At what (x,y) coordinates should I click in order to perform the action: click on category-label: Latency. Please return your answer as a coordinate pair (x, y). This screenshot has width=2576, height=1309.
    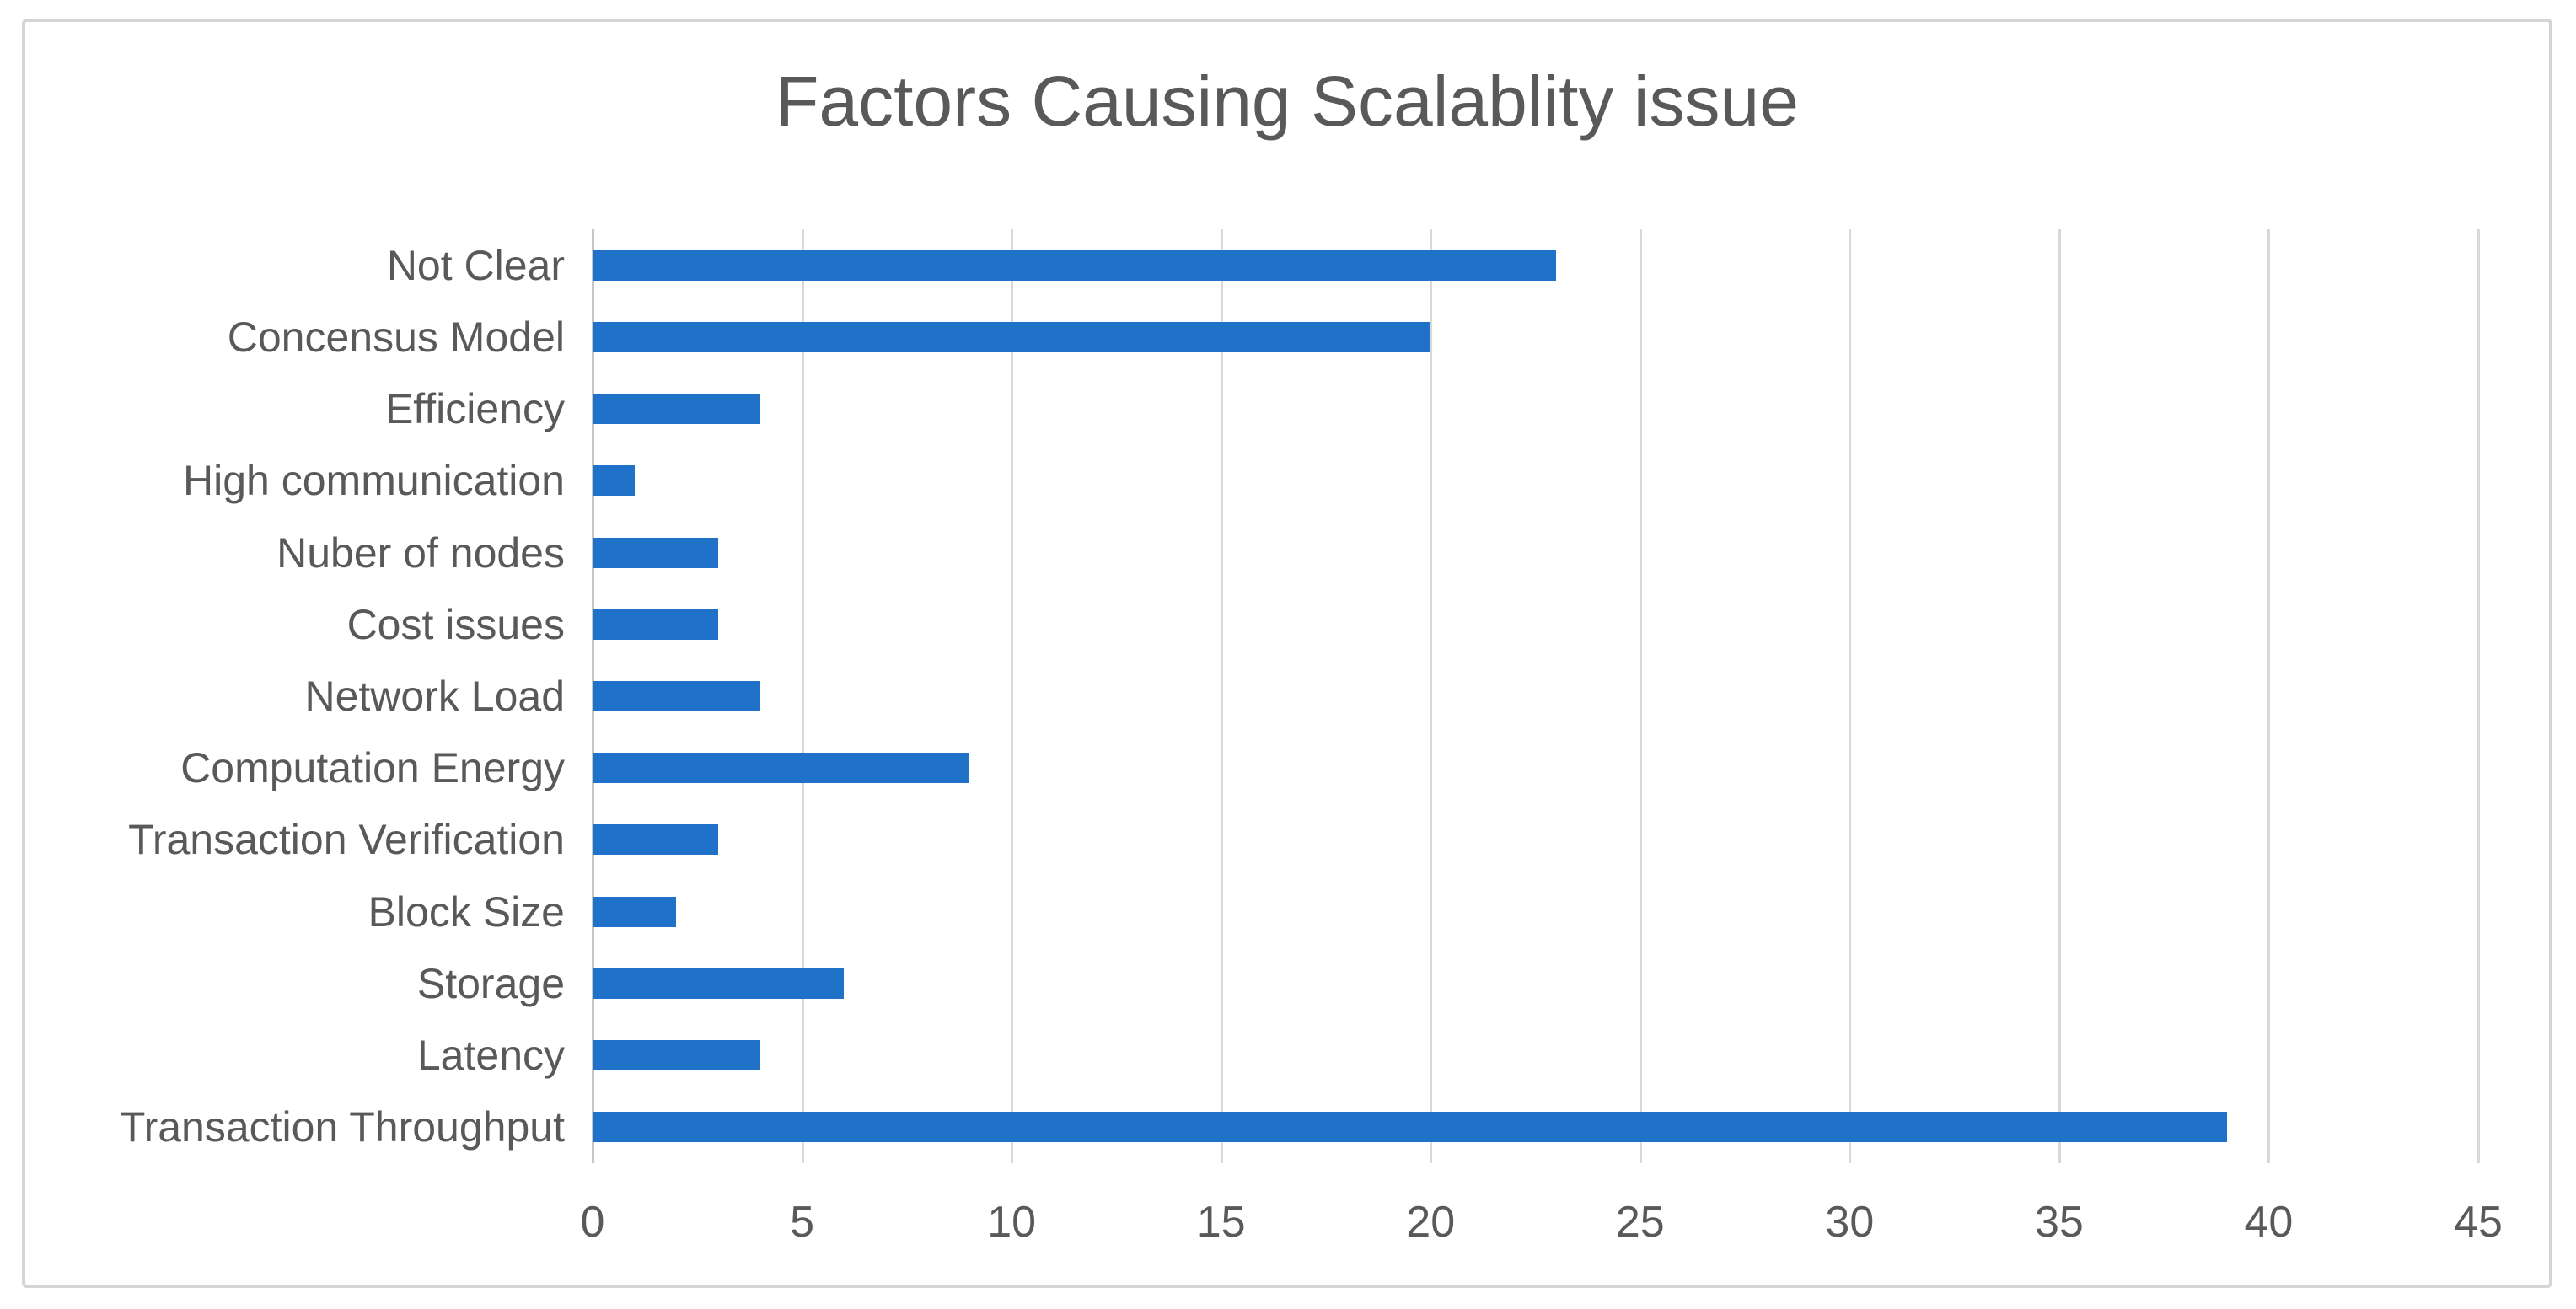
    Looking at the image, I should click on (490, 1056).